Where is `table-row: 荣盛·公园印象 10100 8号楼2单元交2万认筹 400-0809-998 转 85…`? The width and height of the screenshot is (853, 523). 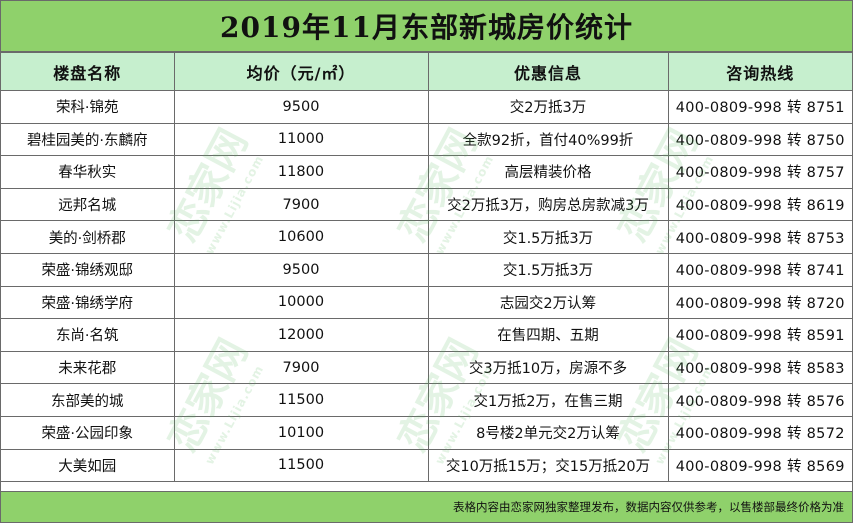 table-row: 荣盛·公园印象 10100 8号楼2单元交2万认筹 400-0809-998 转 85… is located at coordinates (426, 432).